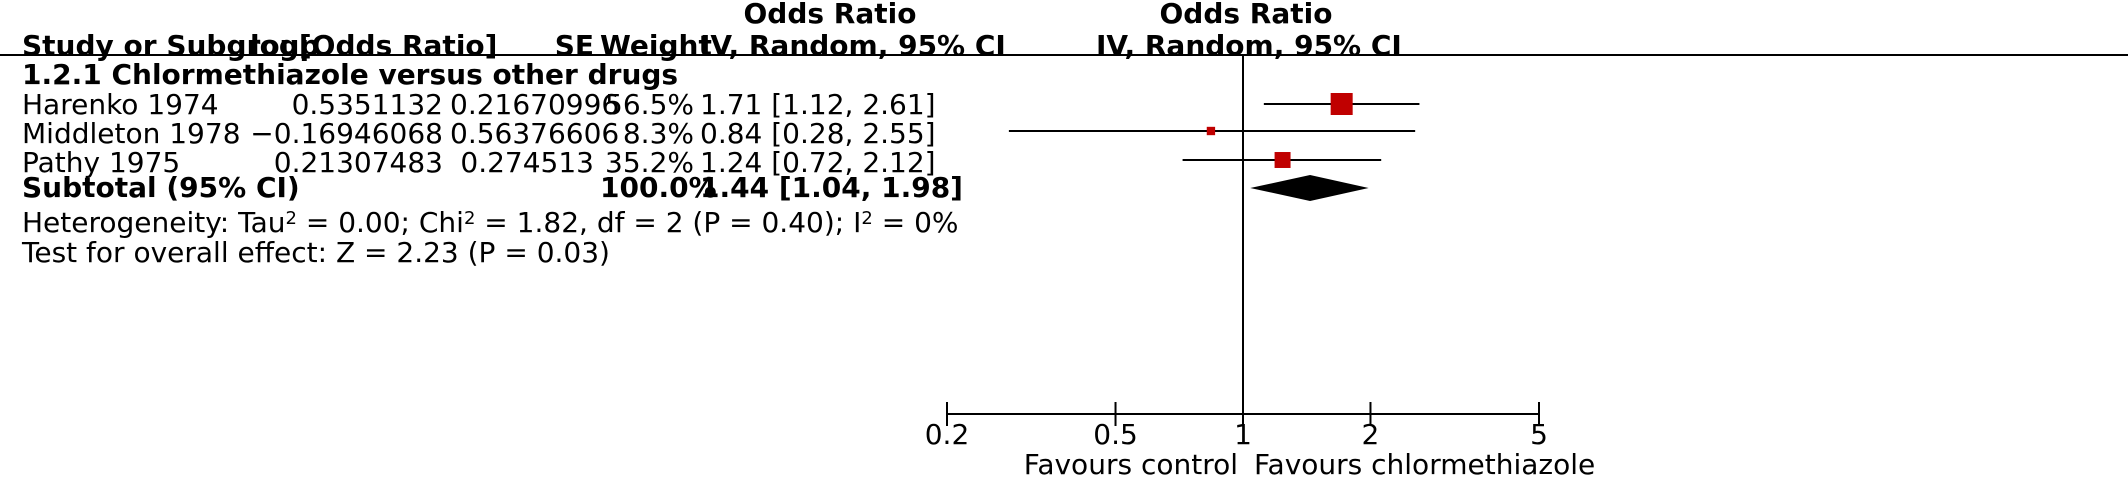 This screenshot has width=2128, height=487. I want to click on study-name: Harenko 1974, so click(120, 104).